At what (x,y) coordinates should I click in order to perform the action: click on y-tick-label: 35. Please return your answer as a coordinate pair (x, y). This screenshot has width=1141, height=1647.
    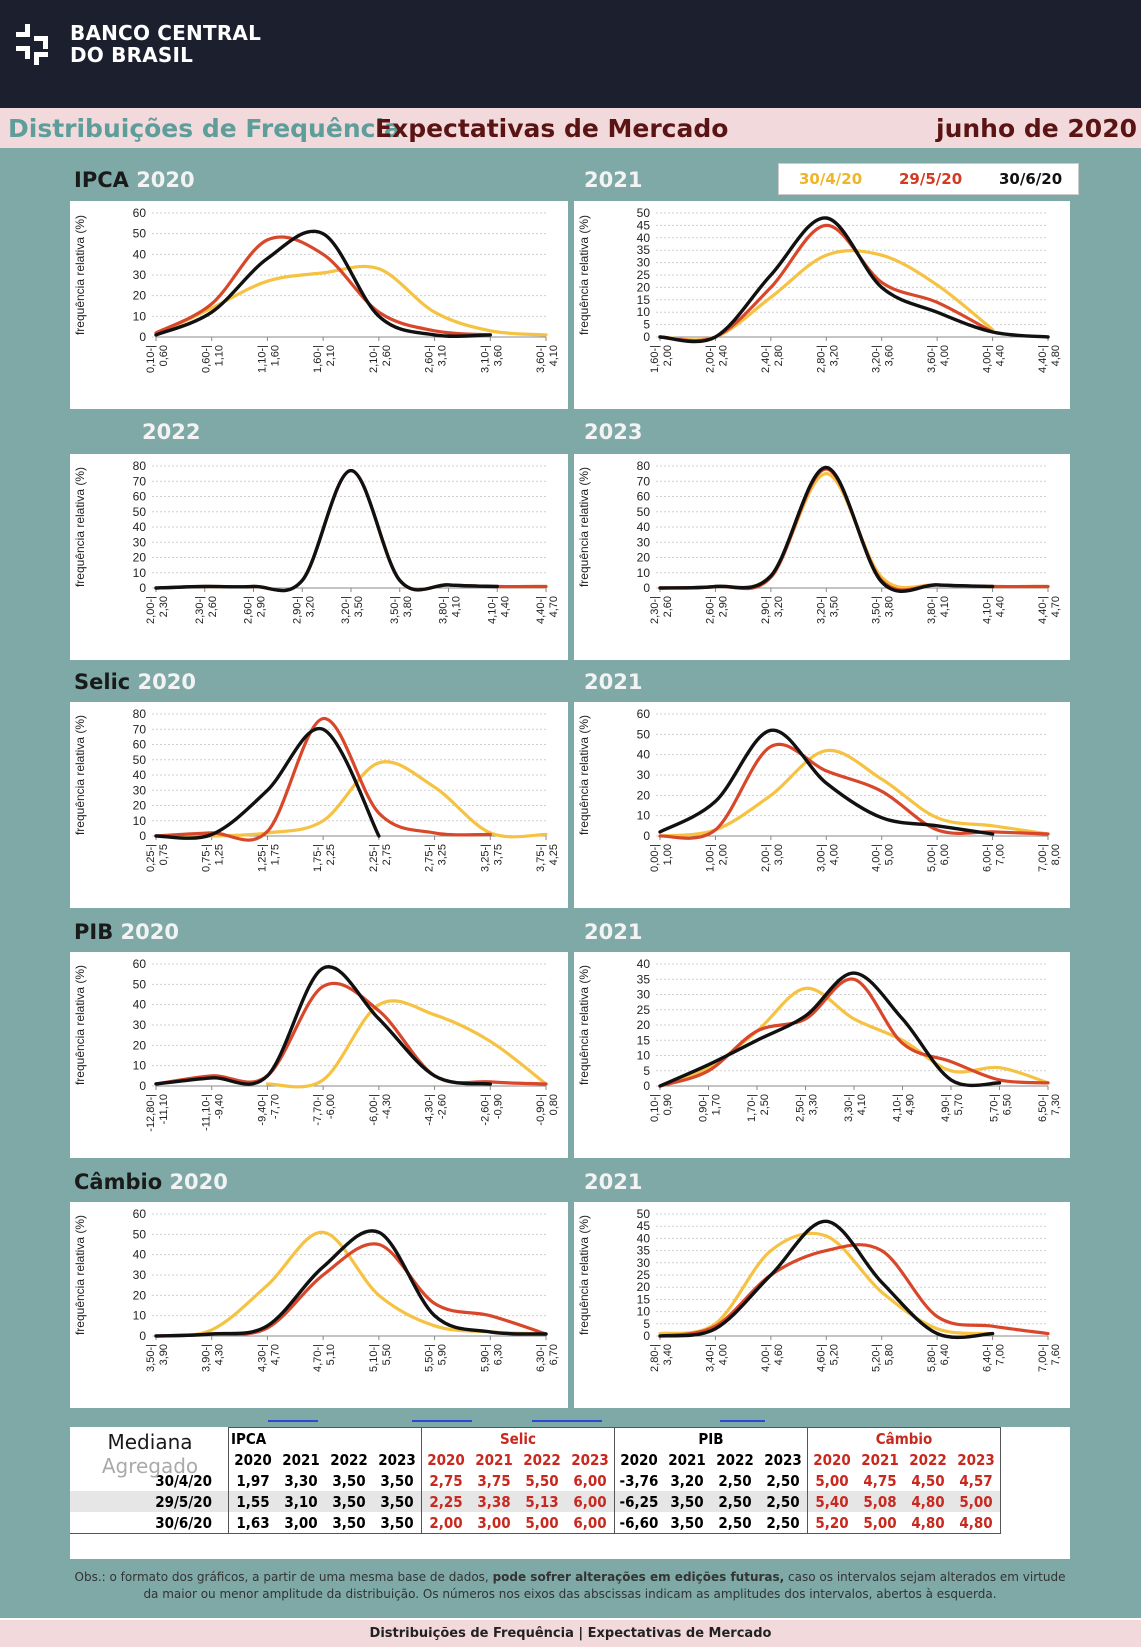
    Looking at the image, I should click on (644, 979).